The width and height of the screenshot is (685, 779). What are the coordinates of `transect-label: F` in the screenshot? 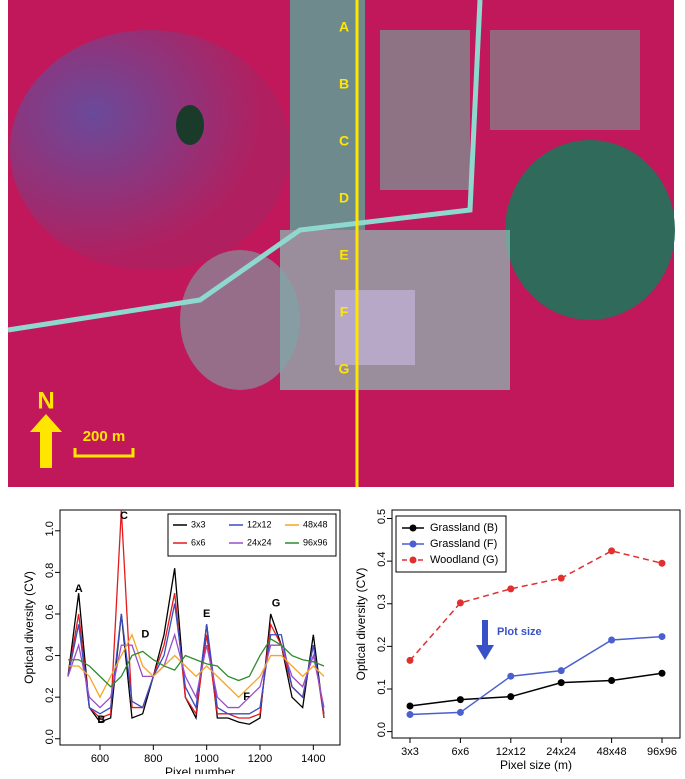 It's located at (344, 312).